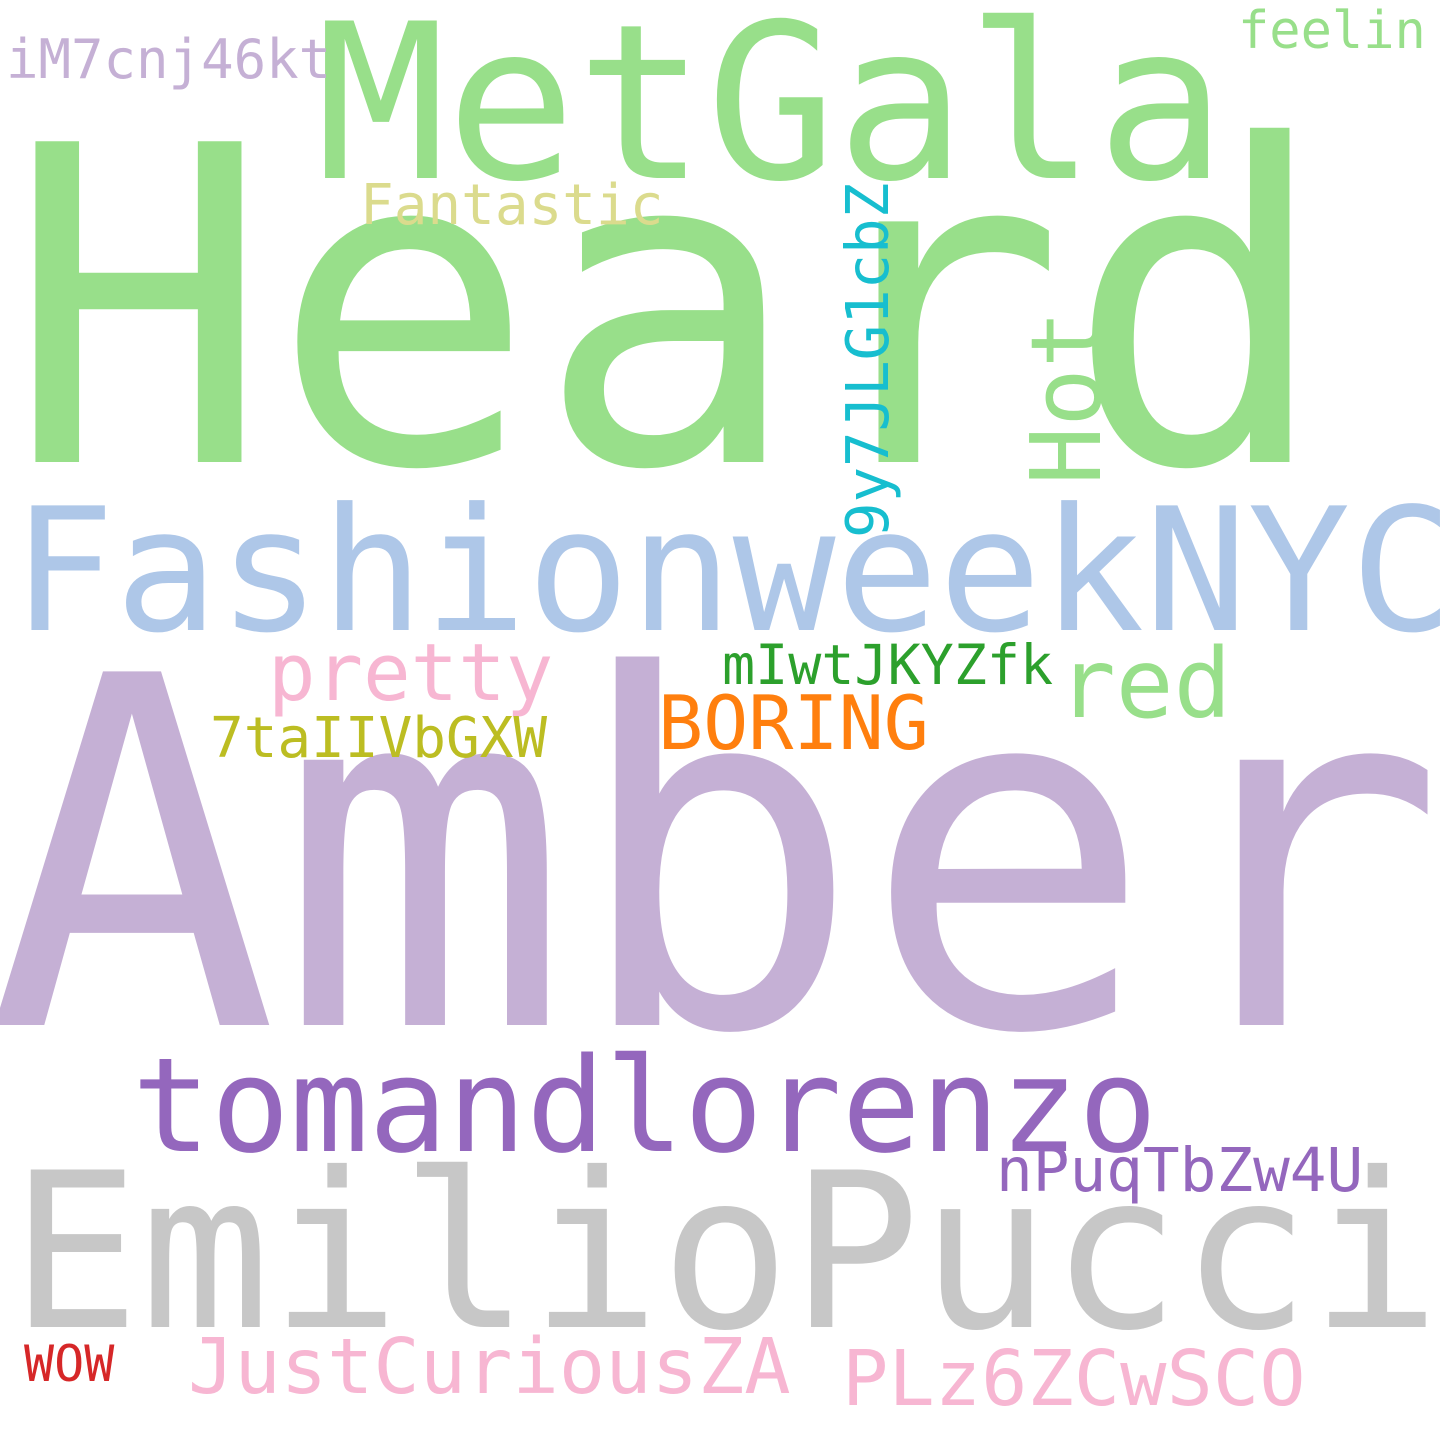 Image resolution: width=1440 pixels, height=1440 pixels. What do you see at coordinates (793, 723) in the screenshot?
I see `word-boring: BORING` at bounding box center [793, 723].